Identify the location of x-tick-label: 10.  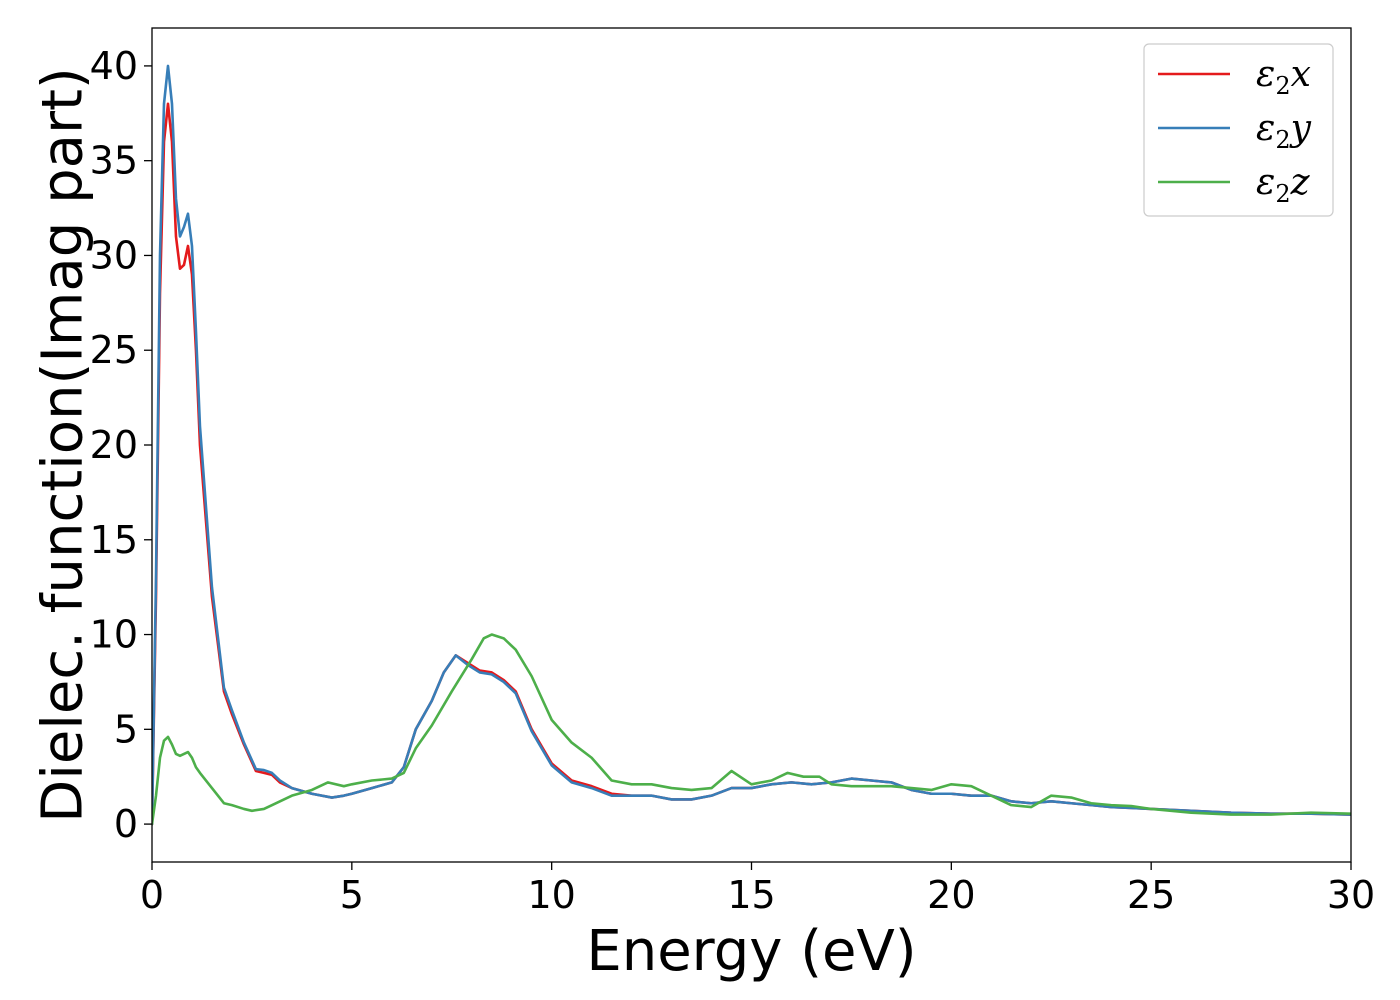
(551, 895).